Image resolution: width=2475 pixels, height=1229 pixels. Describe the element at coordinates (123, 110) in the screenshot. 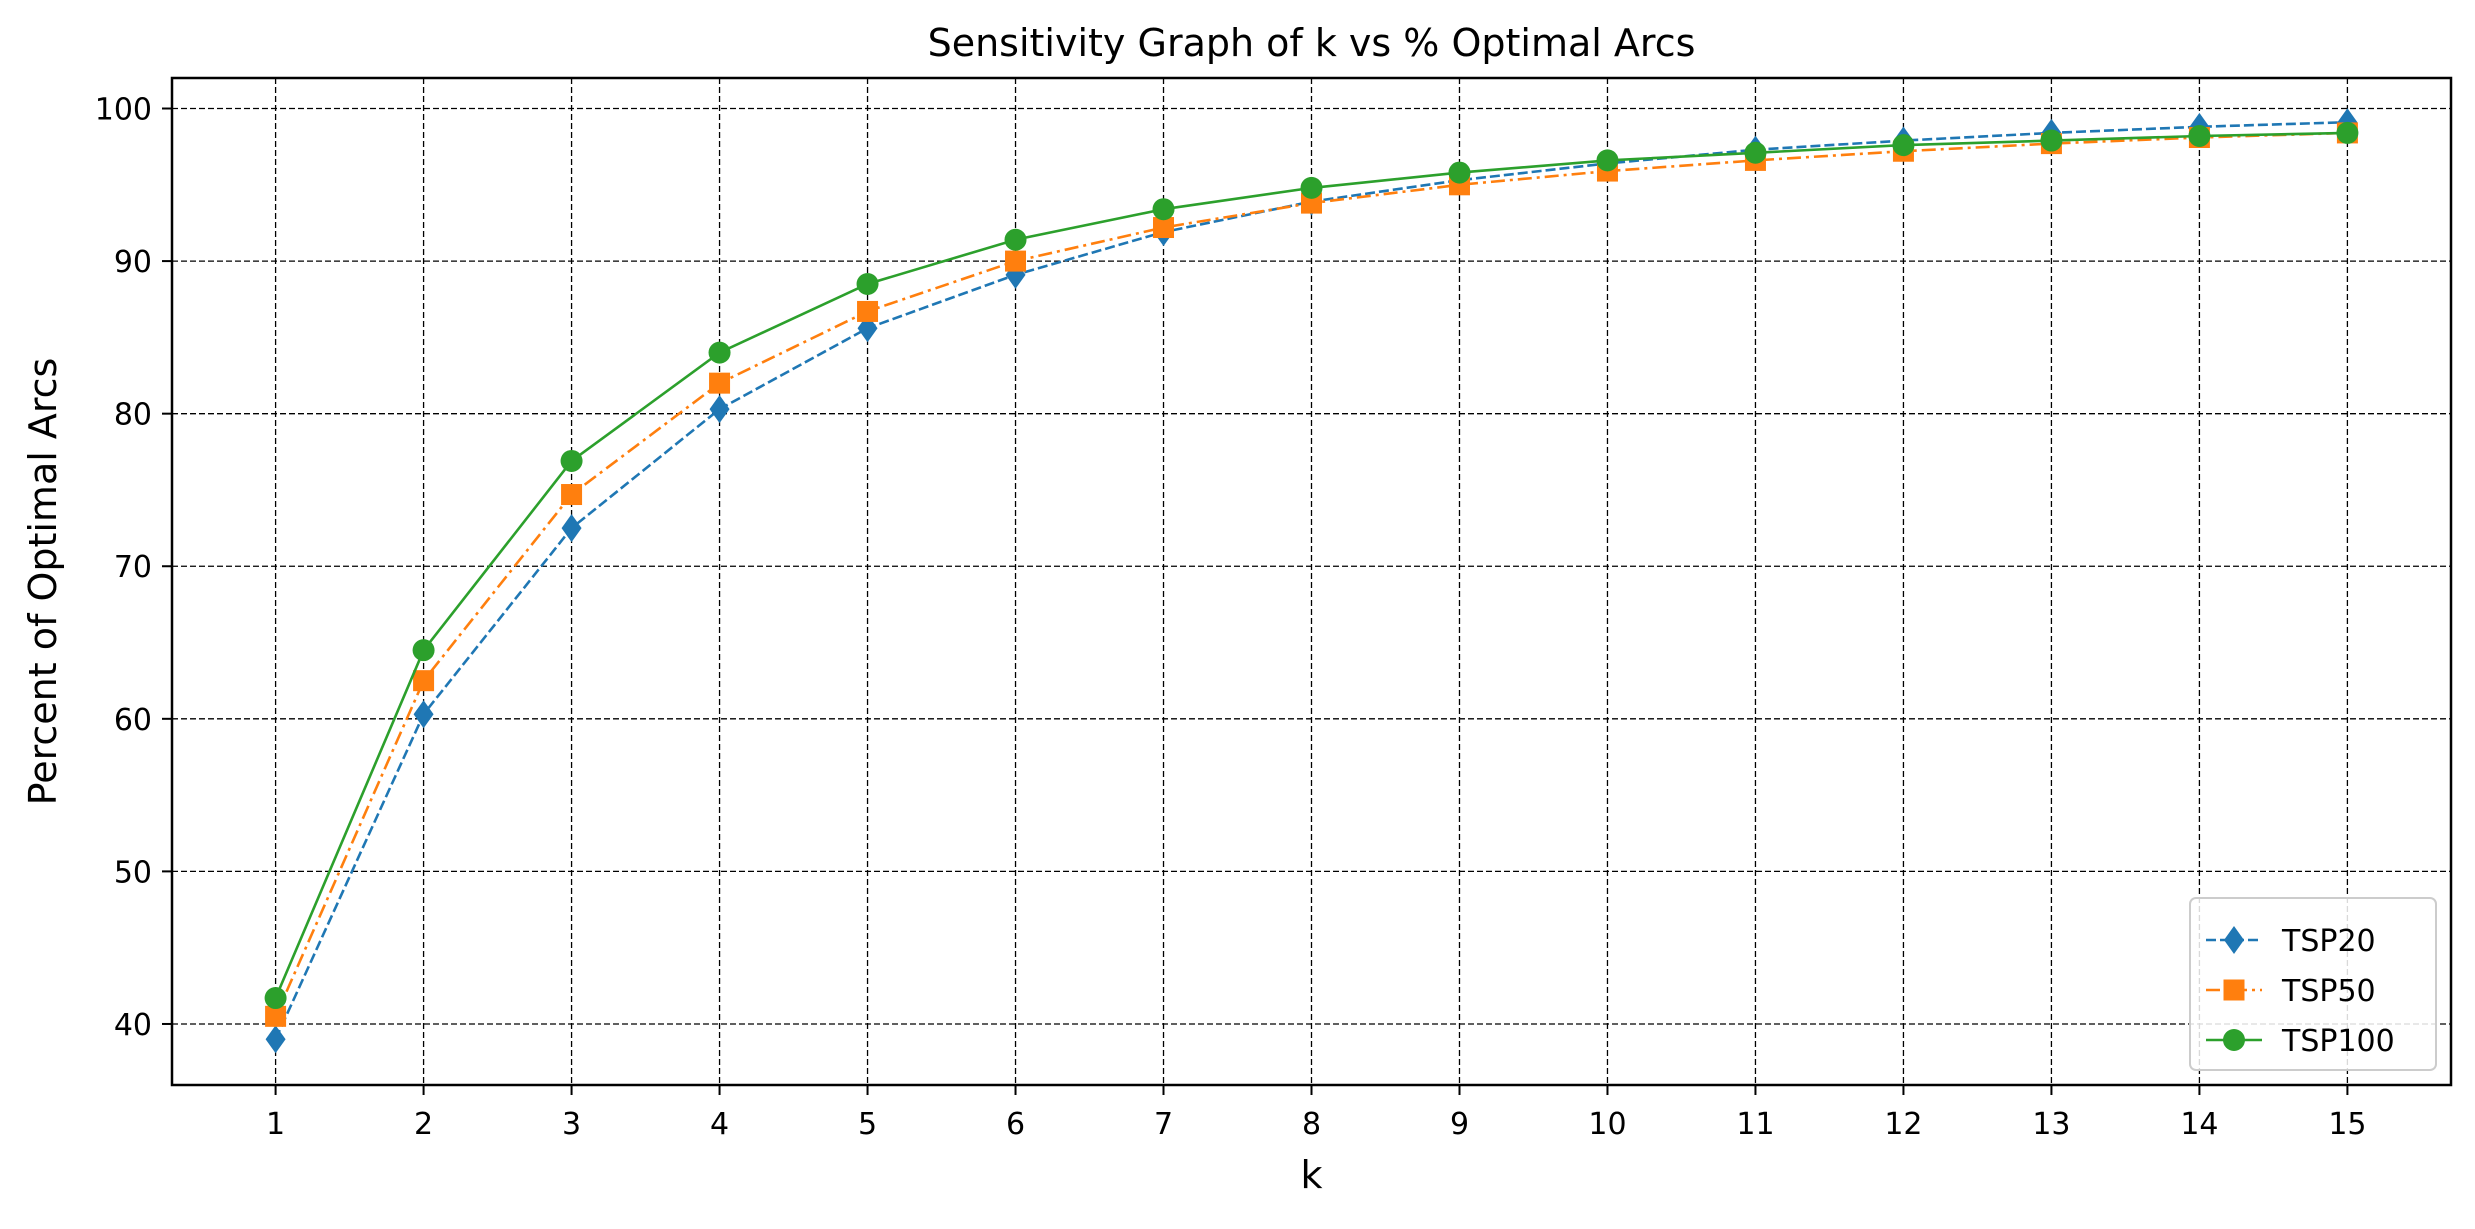

I see `y-tick-label: 100` at that location.